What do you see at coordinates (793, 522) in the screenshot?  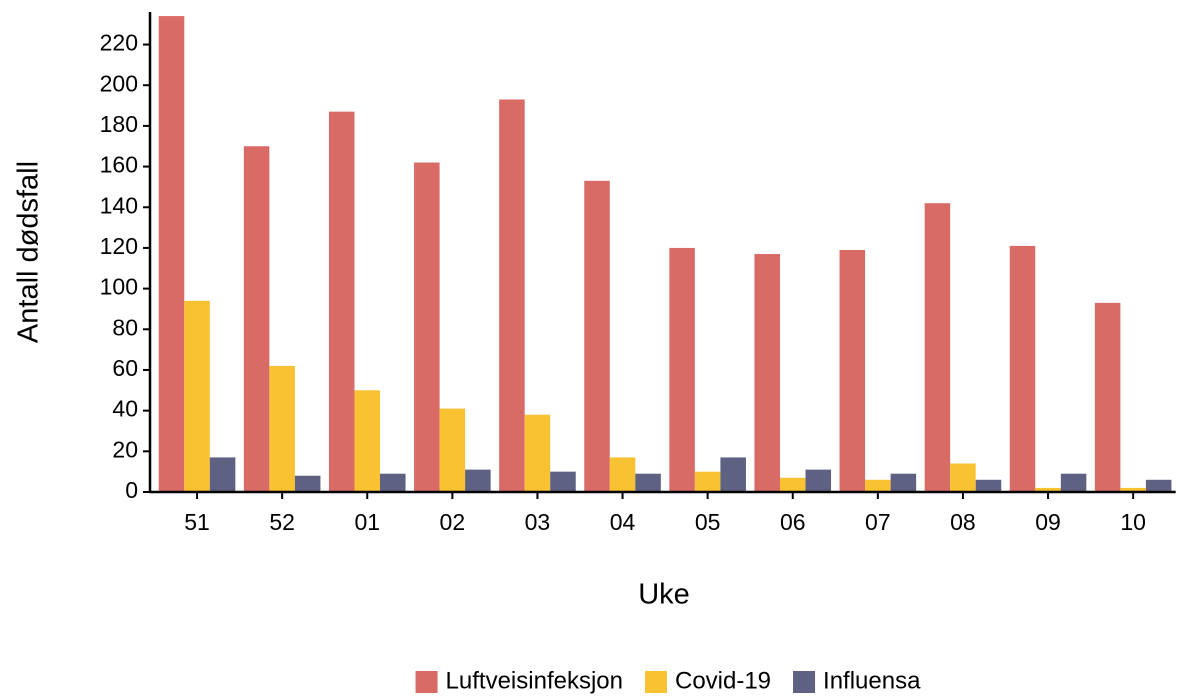 I see `x-tick-label: 06` at bounding box center [793, 522].